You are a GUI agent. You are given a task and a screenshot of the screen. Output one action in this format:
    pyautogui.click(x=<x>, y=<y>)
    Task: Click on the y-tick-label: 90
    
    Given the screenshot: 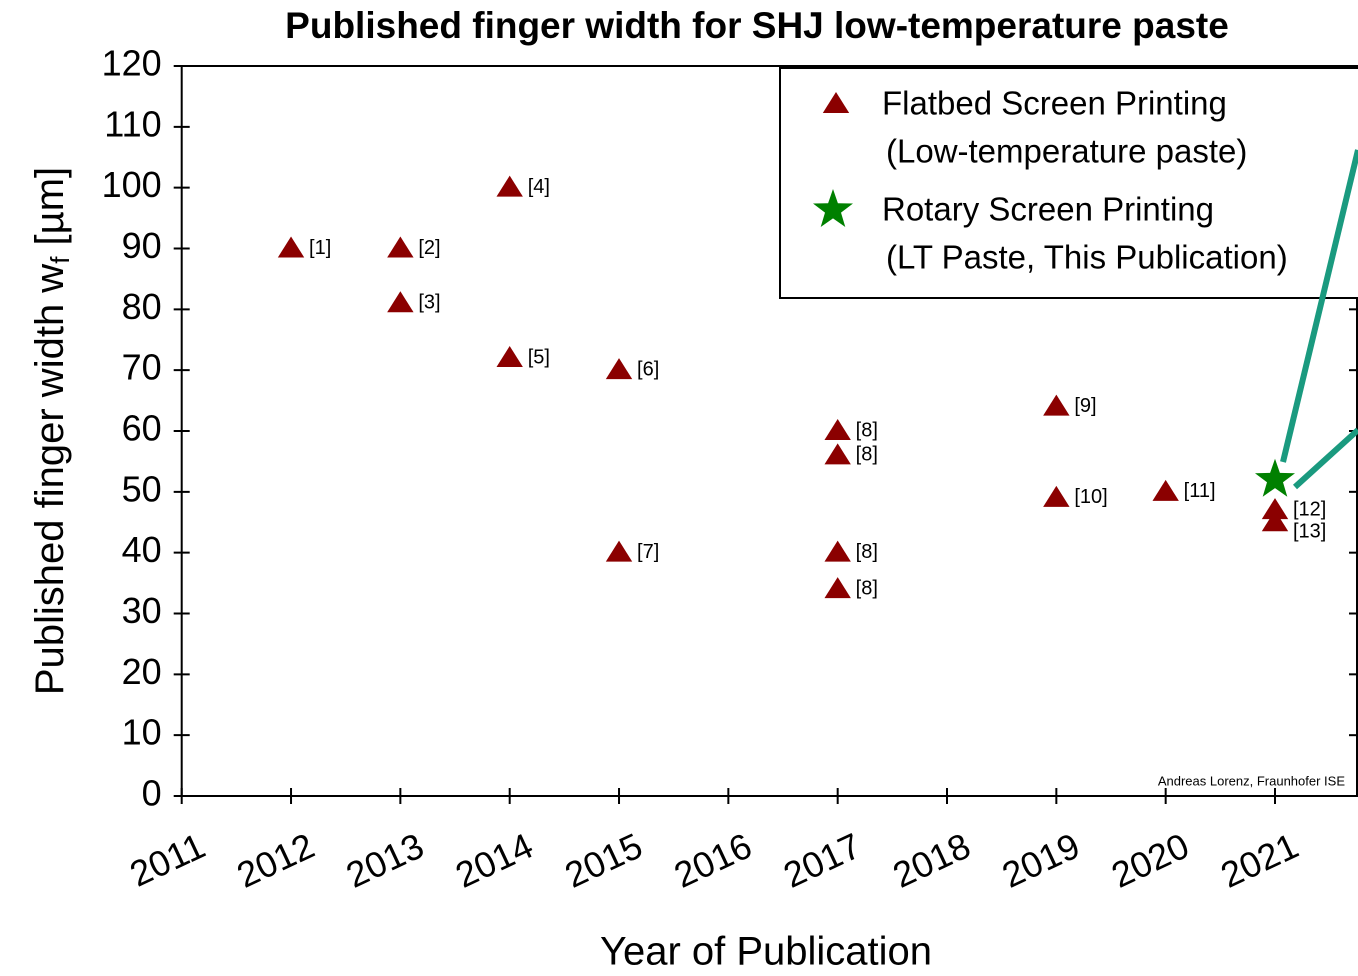 What is the action you would take?
    pyautogui.click(x=142, y=245)
    